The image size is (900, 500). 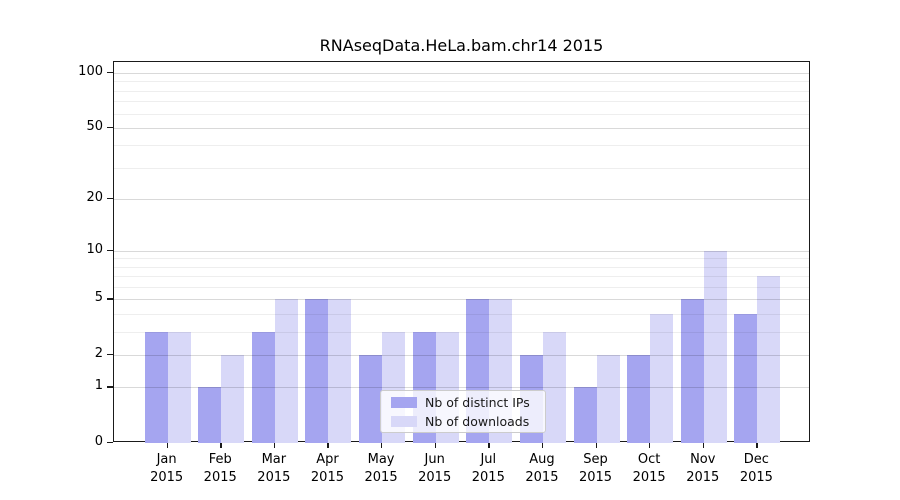 What do you see at coordinates (94, 126) in the screenshot?
I see `y-tick-label: 50` at bounding box center [94, 126].